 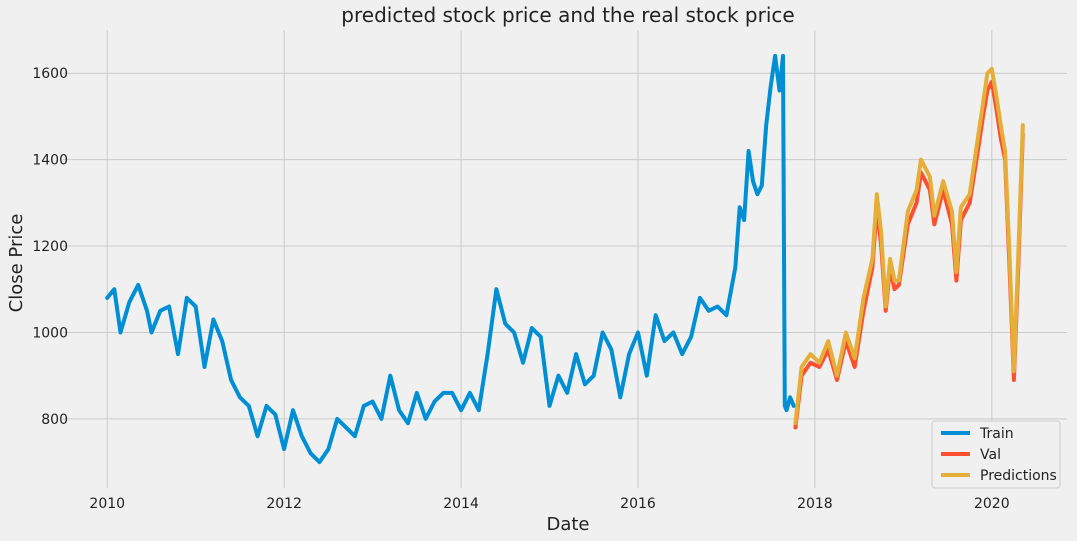 What do you see at coordinates (54, 420) in the screenshot?
I see `y-tick-label: 800` at bounding box center [54, 420].